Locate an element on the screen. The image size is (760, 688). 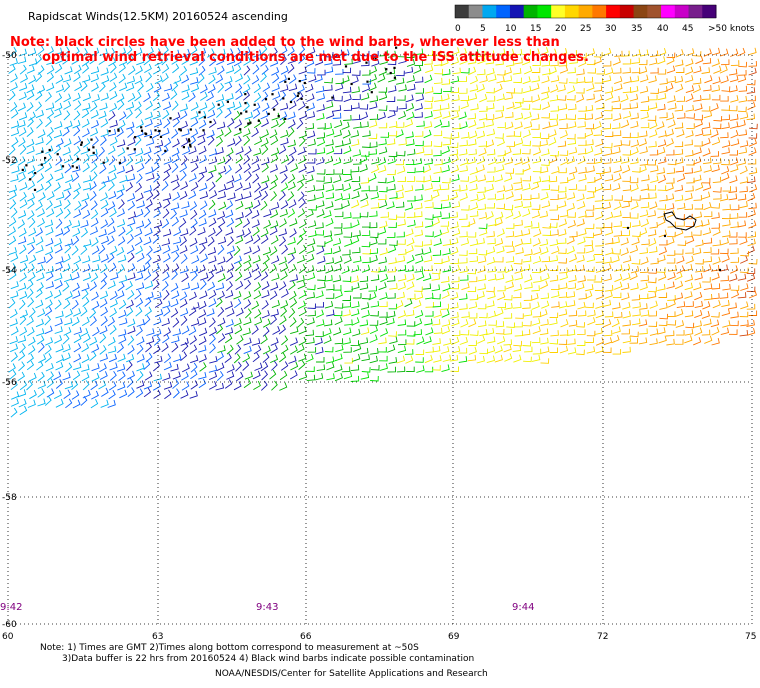
colorbar-label: >50 knots is located at coordinates (731, 29).